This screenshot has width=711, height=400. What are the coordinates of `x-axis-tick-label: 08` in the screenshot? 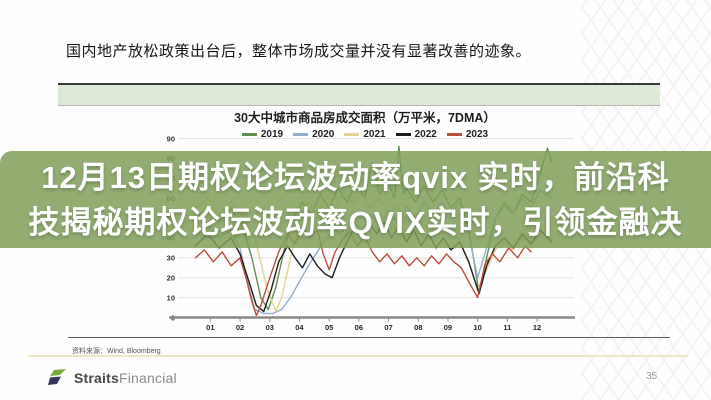 It's located at (418, 327).